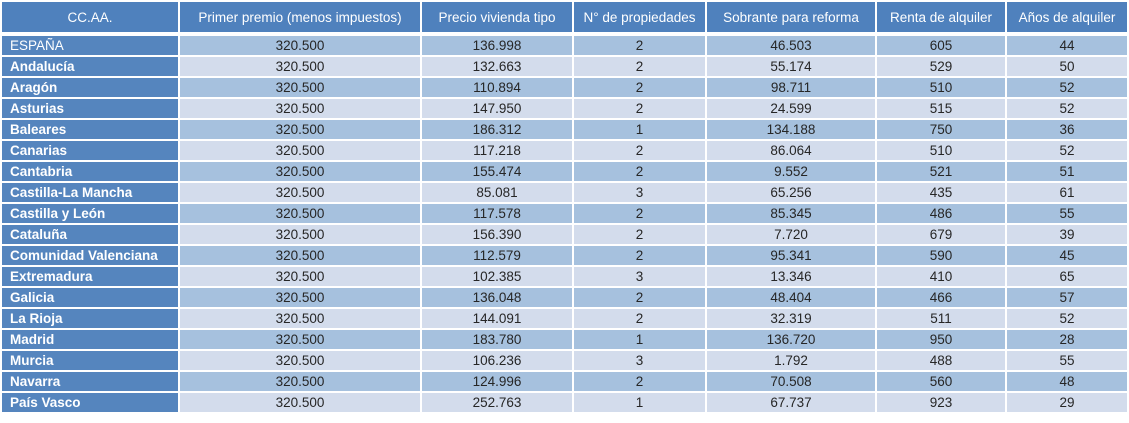  What do you see at coordinates (497, 18) in the screenshot?
I see `column-header-precio-vivienda-tipo: Precio vivienda tipo` at bounding box center [497, 18].